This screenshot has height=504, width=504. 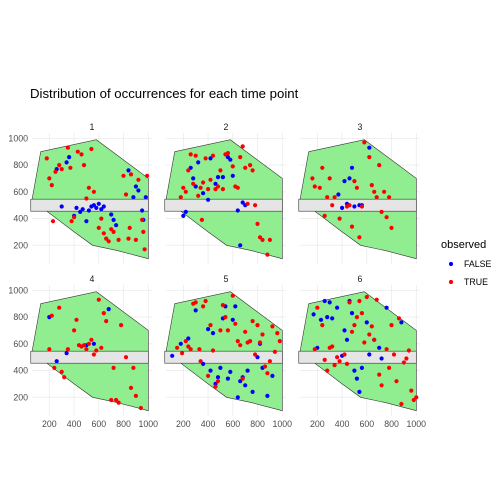 I want to click on facet-panel-6: 6 200 400 600 800 1000, so click(x=362, y=351).